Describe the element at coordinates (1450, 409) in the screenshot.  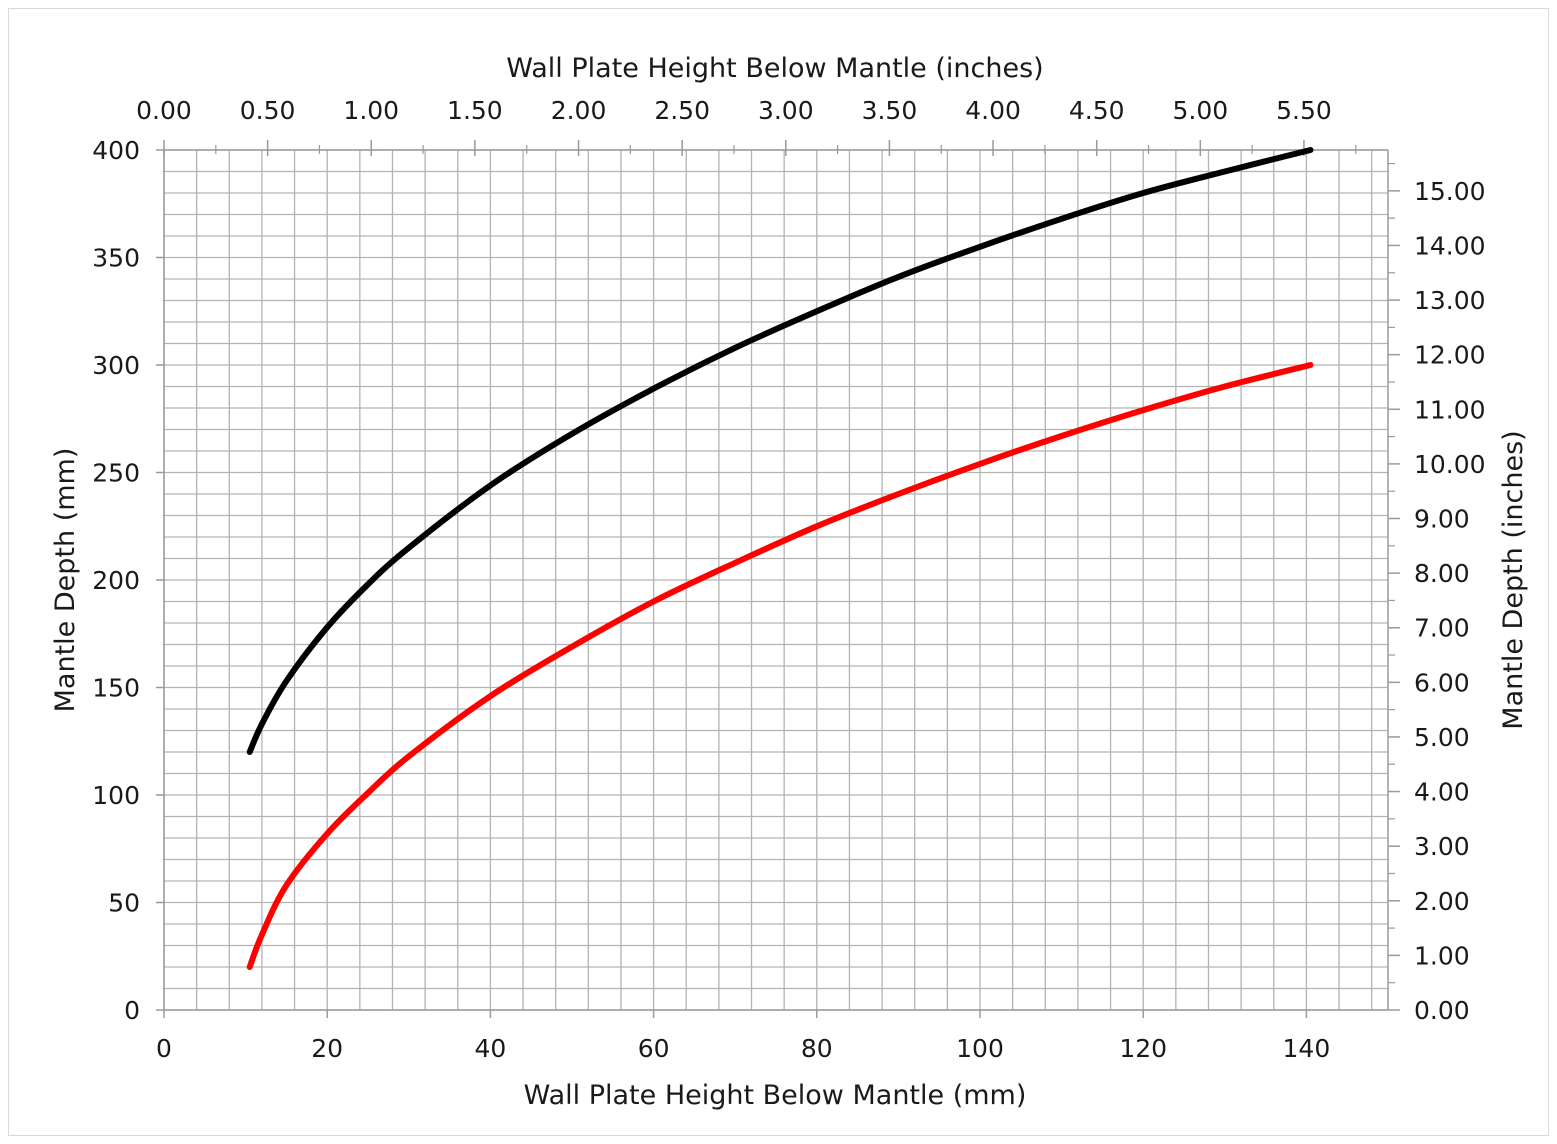
I see `y-right-tick-label: 11.00` at that location.